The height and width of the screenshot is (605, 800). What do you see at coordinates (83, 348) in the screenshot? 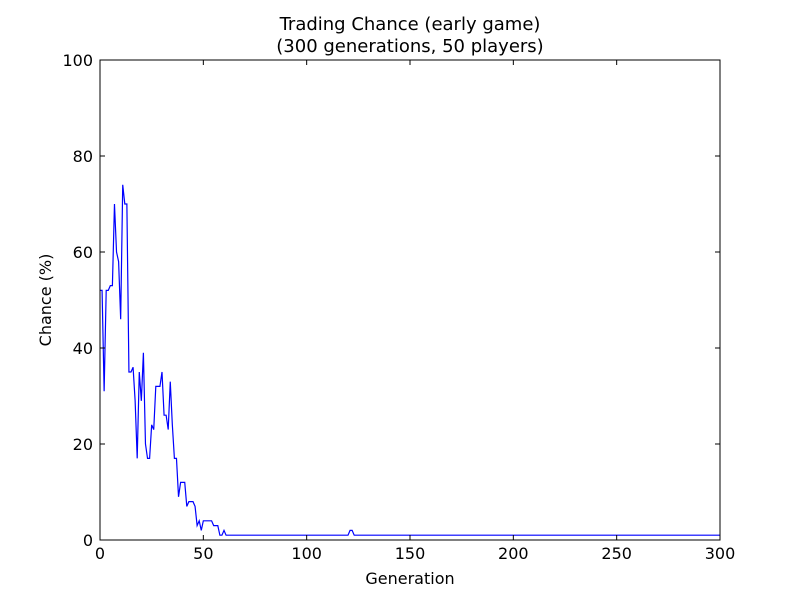
I see `y-tick-label: 40` at bounding box center [83, 348].